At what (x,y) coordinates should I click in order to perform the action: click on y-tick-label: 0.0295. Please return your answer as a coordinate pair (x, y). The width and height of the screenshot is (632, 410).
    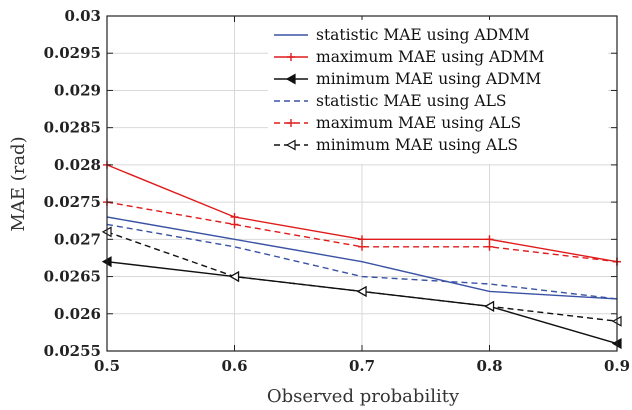
    Looking at the image, I should click on (72, 53).